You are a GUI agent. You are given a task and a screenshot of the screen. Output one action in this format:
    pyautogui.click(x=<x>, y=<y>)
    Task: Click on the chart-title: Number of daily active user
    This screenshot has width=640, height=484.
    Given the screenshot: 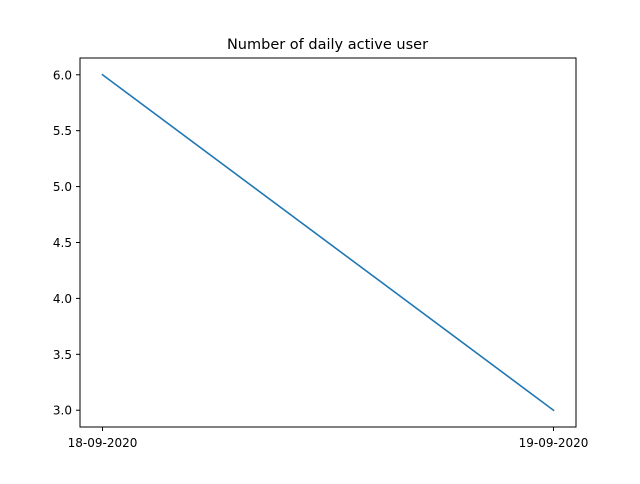 What is the action you would take?
    pyautogui.click(x=327, y=45)
    